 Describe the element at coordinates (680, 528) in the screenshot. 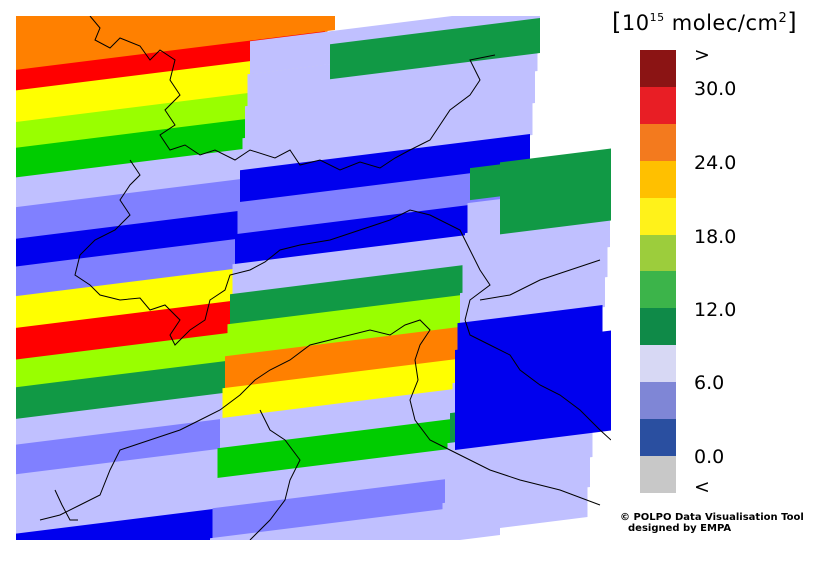

I see `credit-line-2: designed by EMPA` at that location.